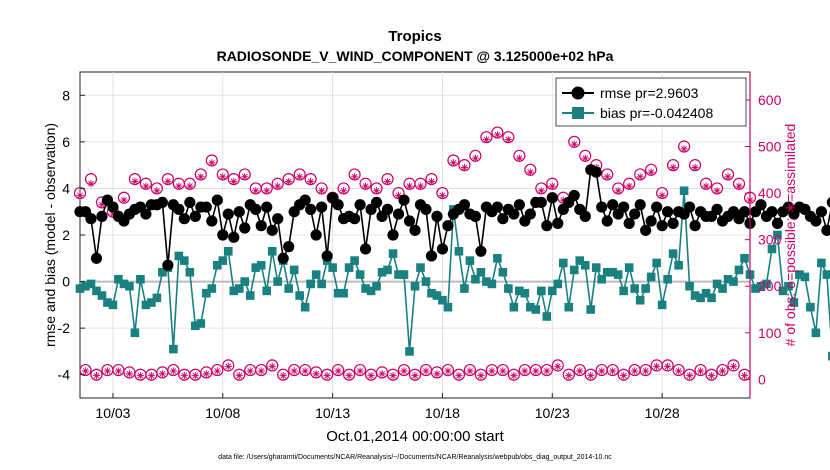  I want to click on legend-bias-label: bias pr=-0.042408, so click(656, 113).